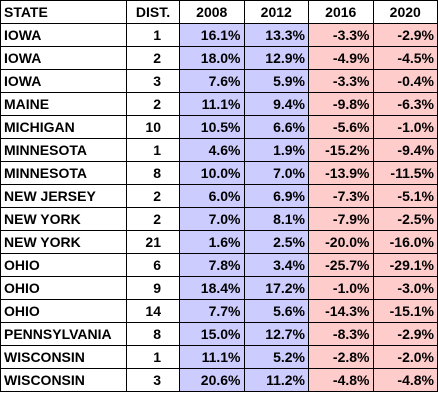 The height and width of the screenshot is (409, 438). What do you see at coordinates (276, 81) in the screenshot?
I see `cell-2012: 5.9%` at bounding box center [276, 81].